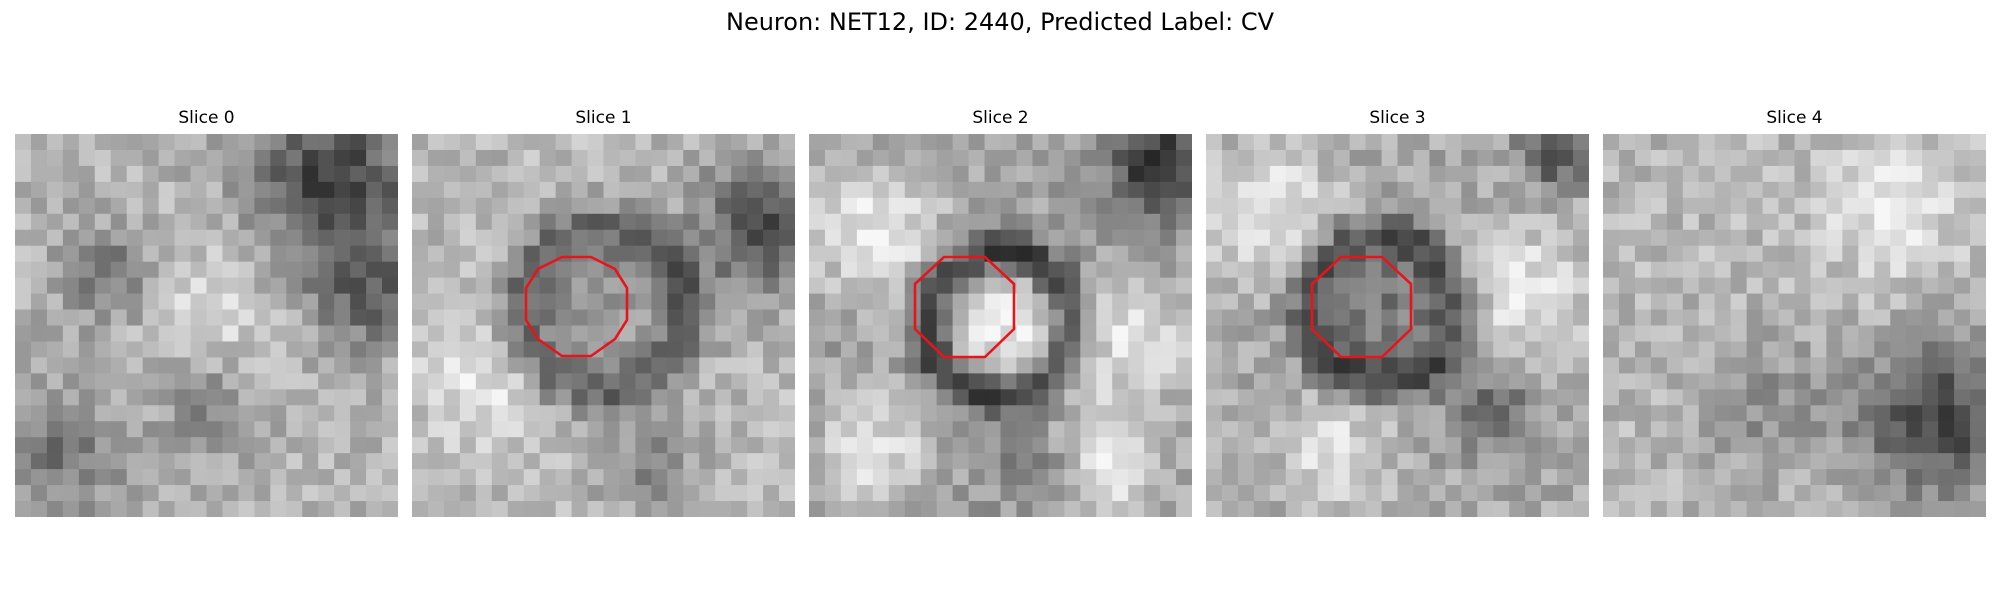 Image resolution: width=2000 pixels, height=600 pixels. Describe the element at coordinates (603, 118) in the screenshot. I see `slice-title-1: Slice 1` at that location.